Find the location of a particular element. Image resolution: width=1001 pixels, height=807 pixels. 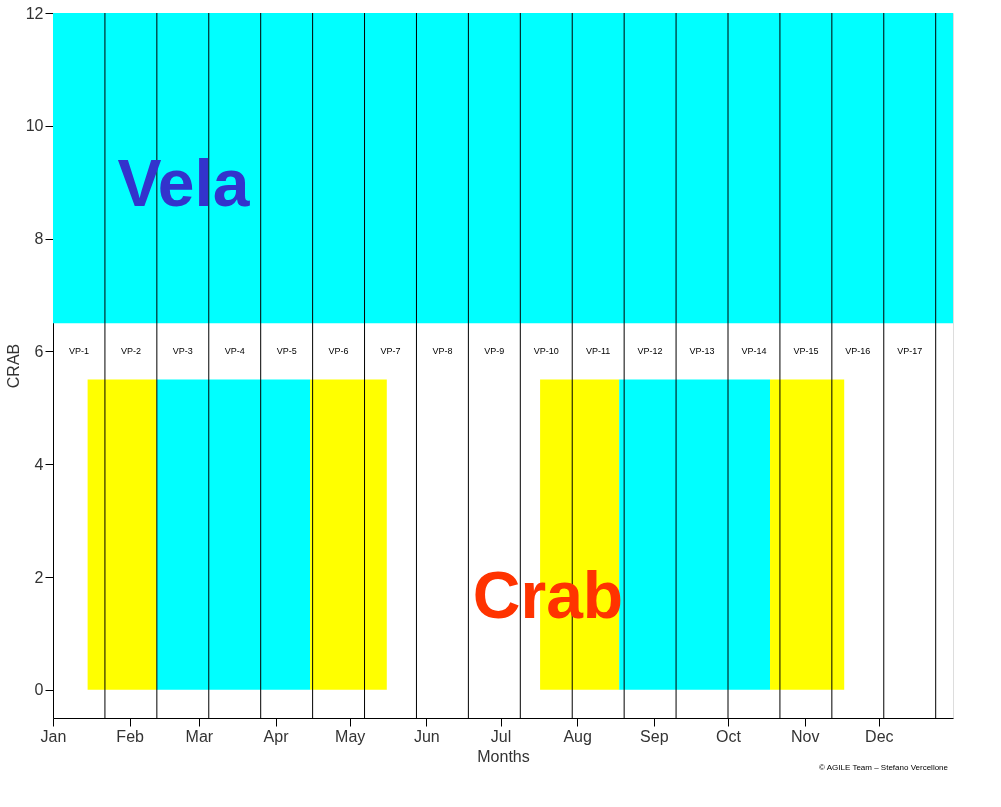

x-tick-label: Feb is located at coordinates (130, 736).